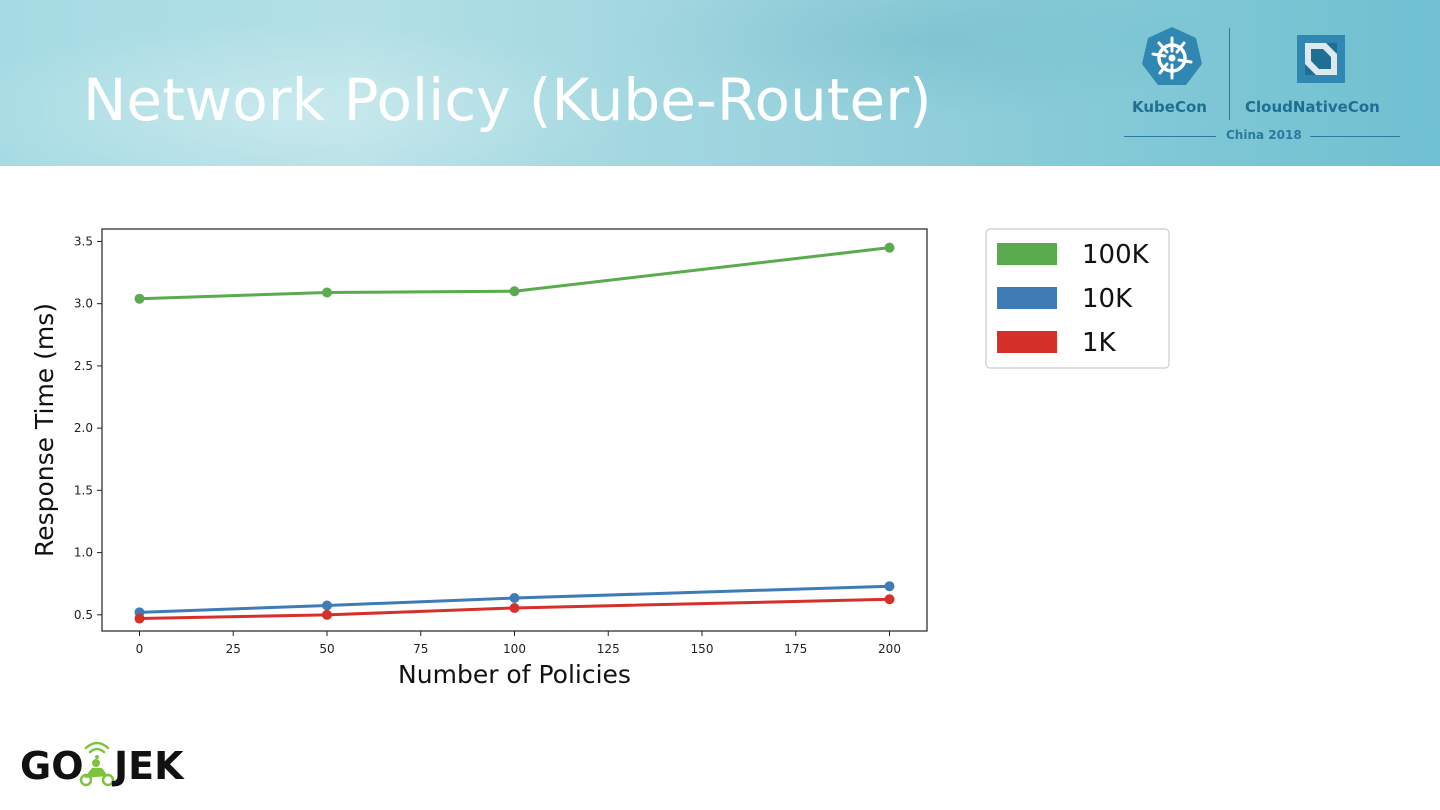 Image resolution: width=1440 pixels, height=810 pixels. I want to click on event-logo: KubeCon CloudNativeCon China 2018, so click(1265, 86).